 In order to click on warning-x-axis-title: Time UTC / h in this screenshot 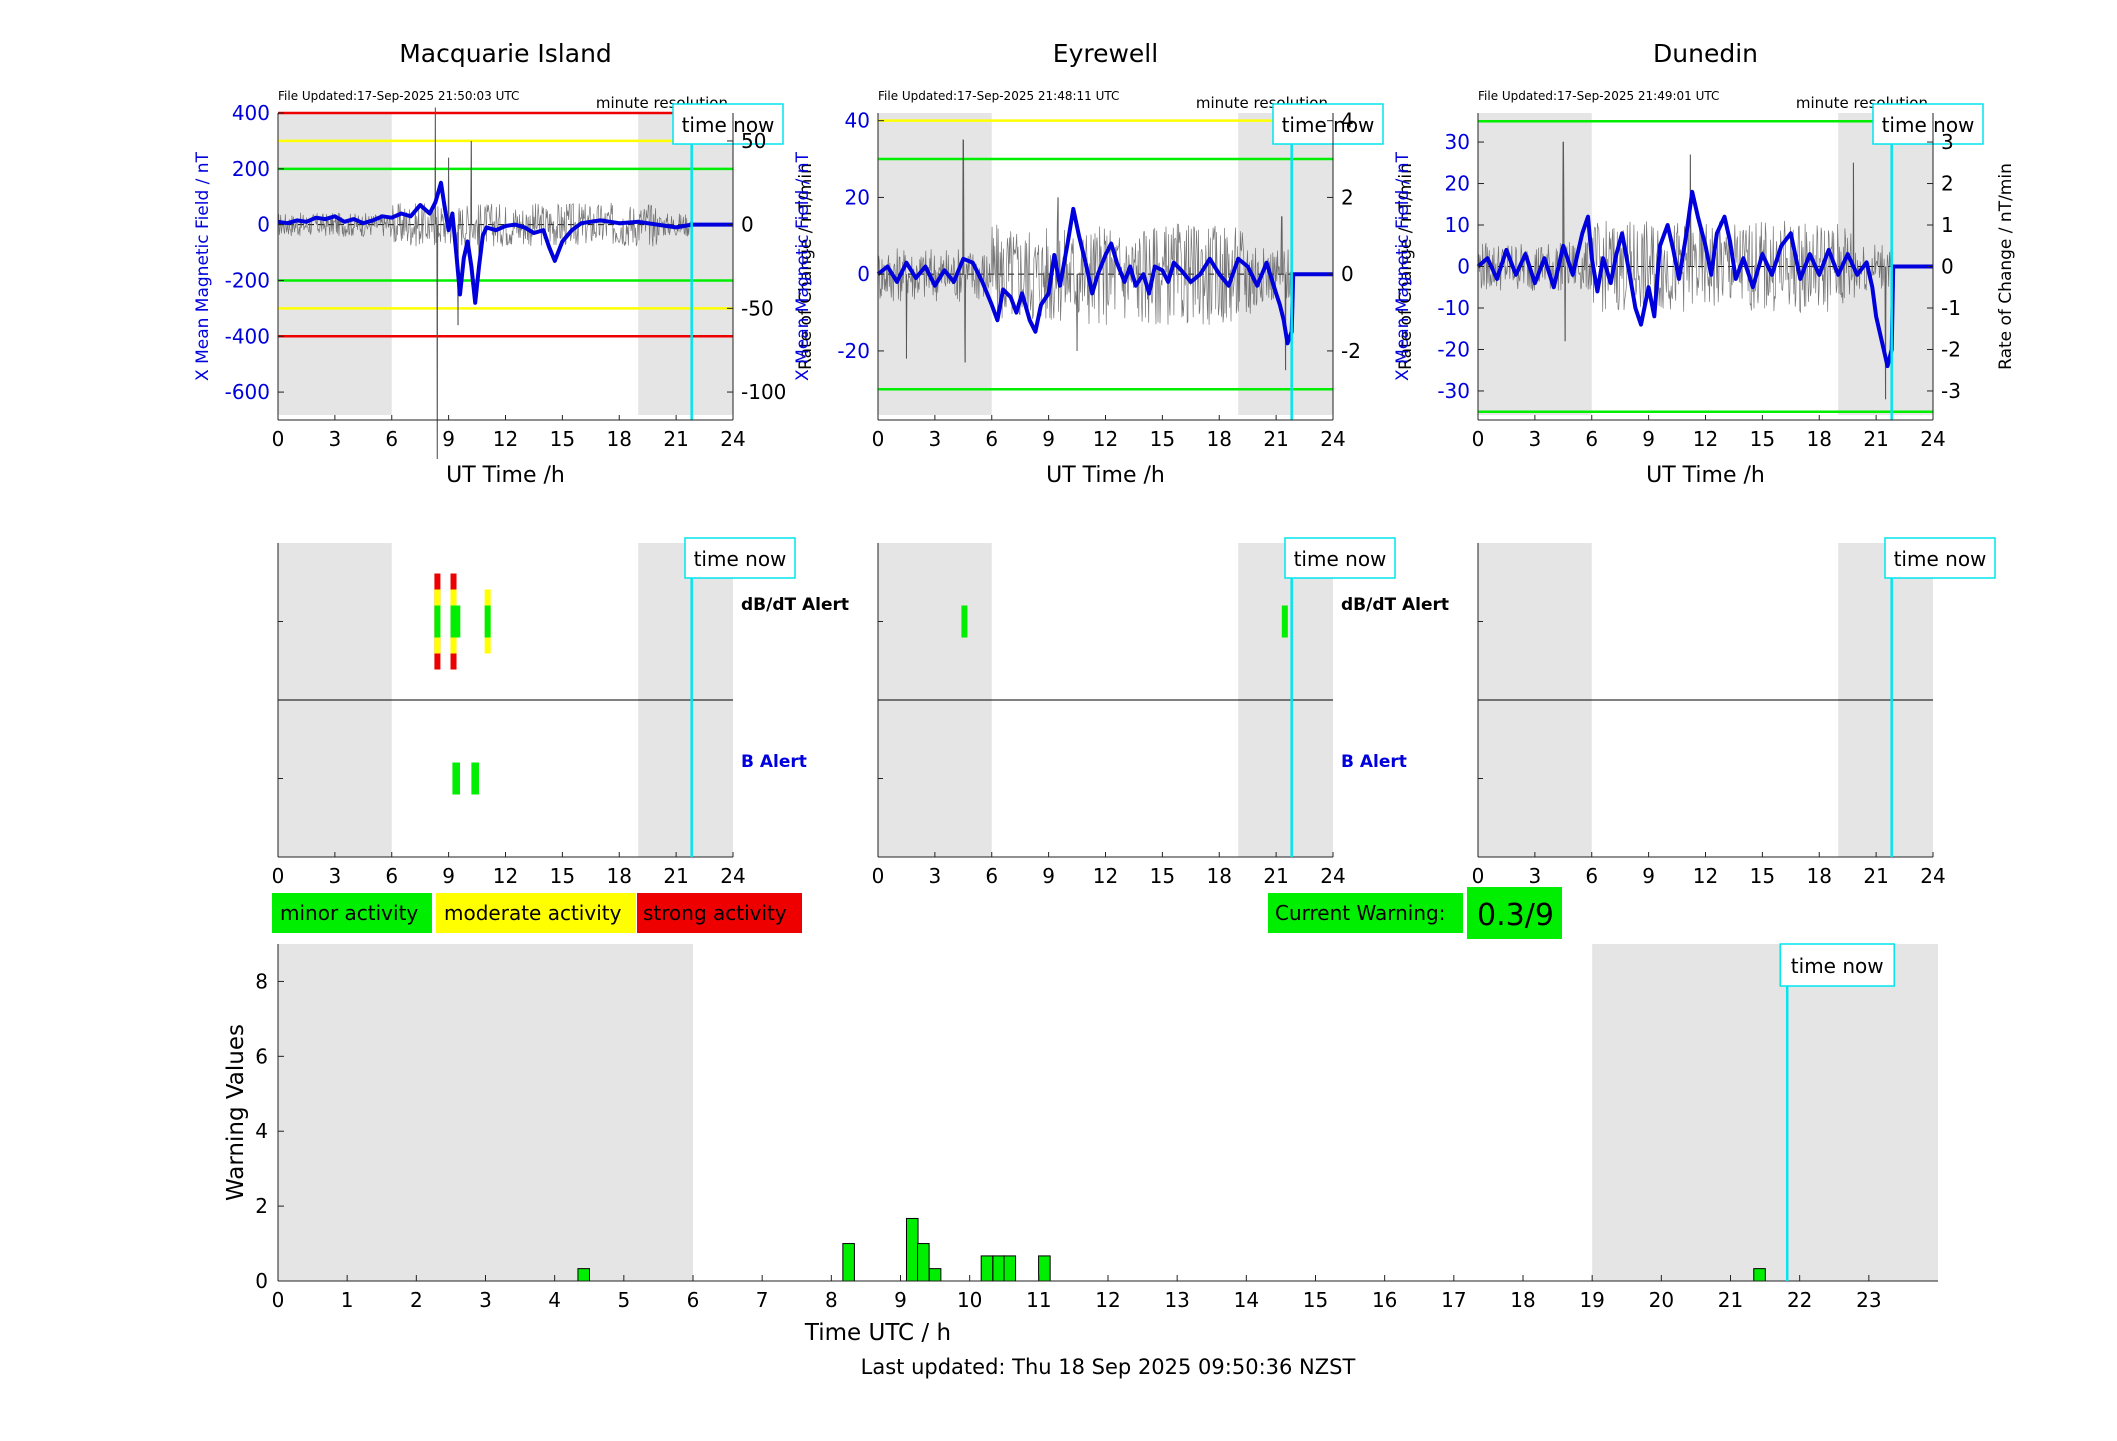, I will do `click(877, 1333)`.